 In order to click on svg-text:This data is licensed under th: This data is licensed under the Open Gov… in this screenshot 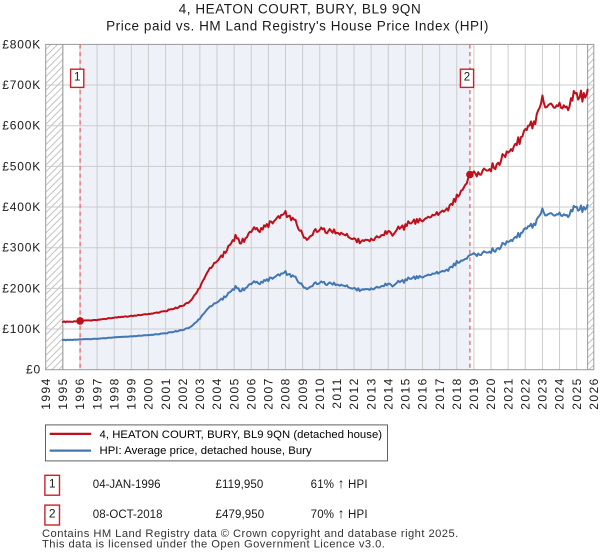, I will do `click(213, 544)`.